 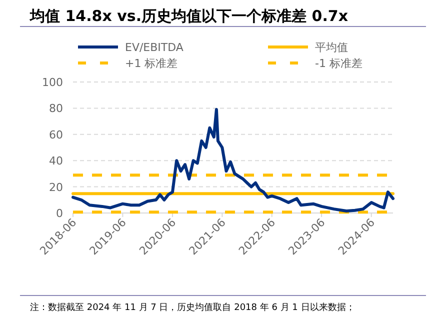 What do you see at coordinates (59, 213) in the screenshot?
I see `y-tick-label: 0` at bounding box center [59, 213].